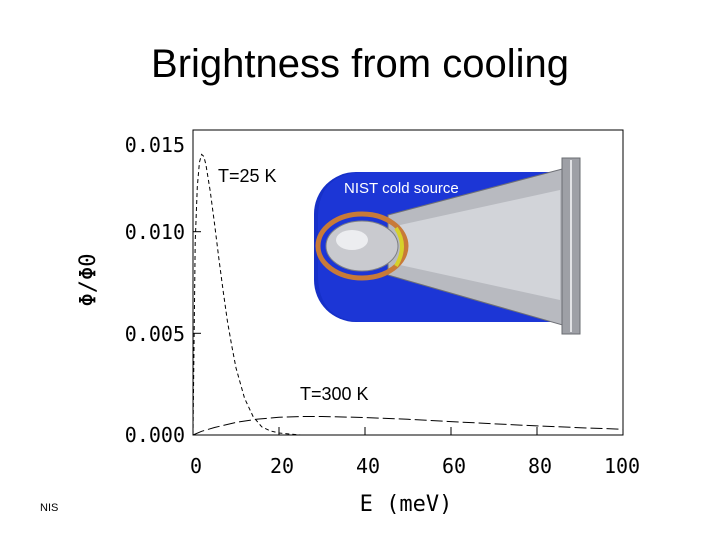  Describe the element at coordinates (247, 176) in the screenshot. I see `annotation-t25: T=25 K` at that location.